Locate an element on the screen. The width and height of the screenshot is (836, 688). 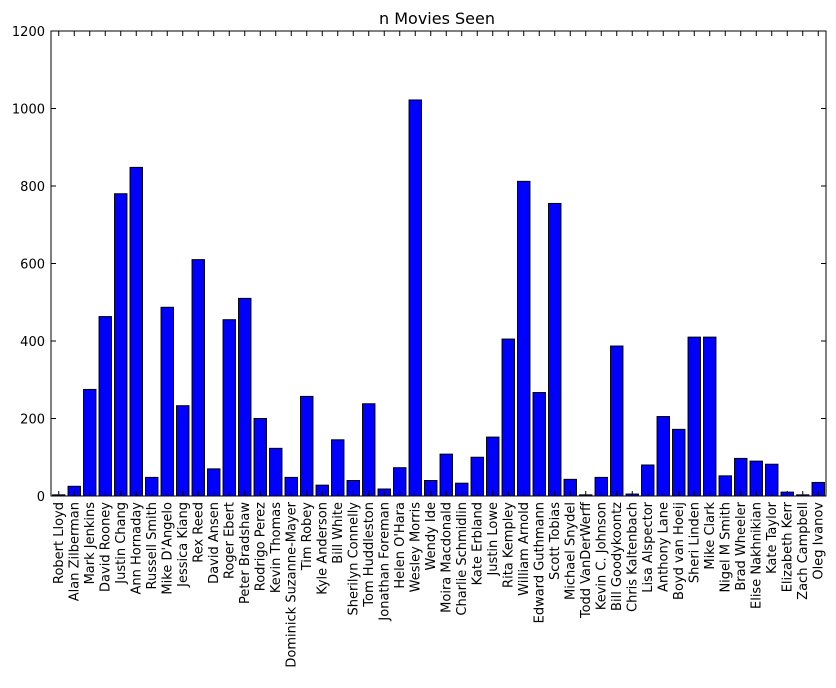
x-tick-label: Kate Taylor is located at coordinates (772, 537).